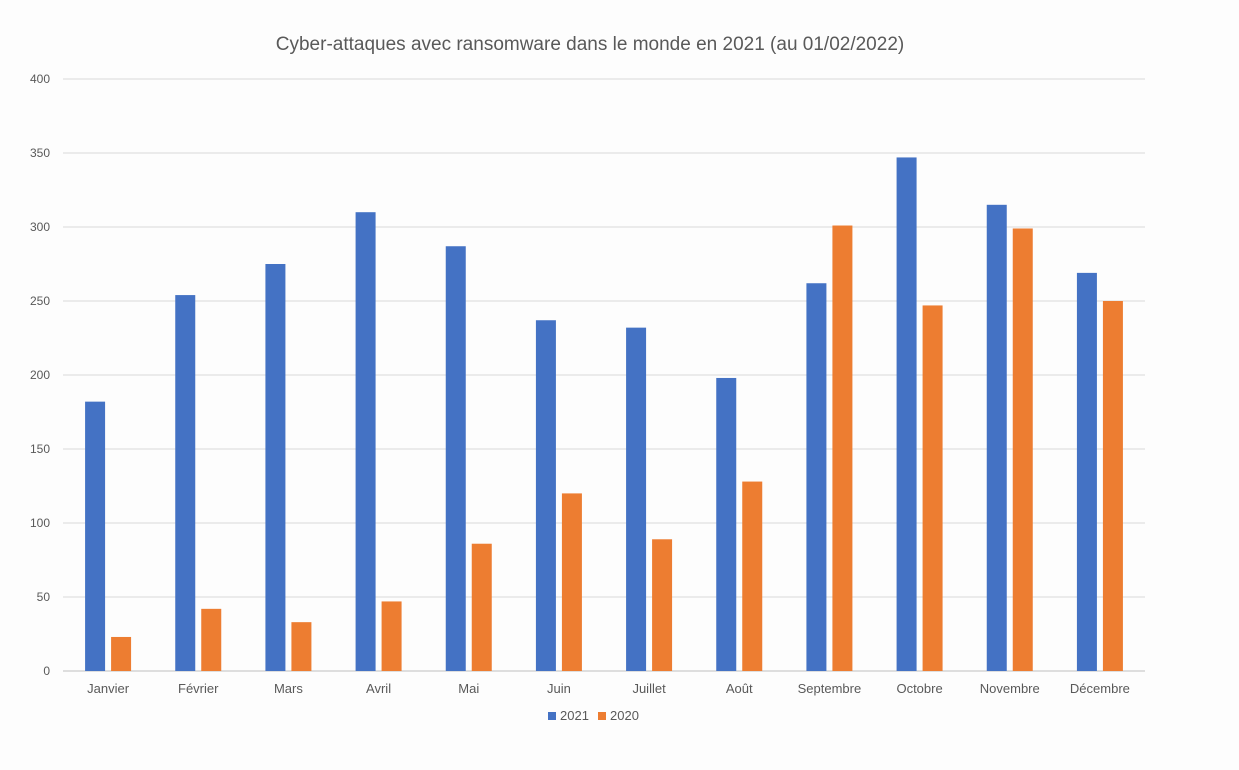 The image size is (1239, 770). Describe the element at coordinates (40, 153) in the screenshot. I see `y-tick-label: 350` at that location.